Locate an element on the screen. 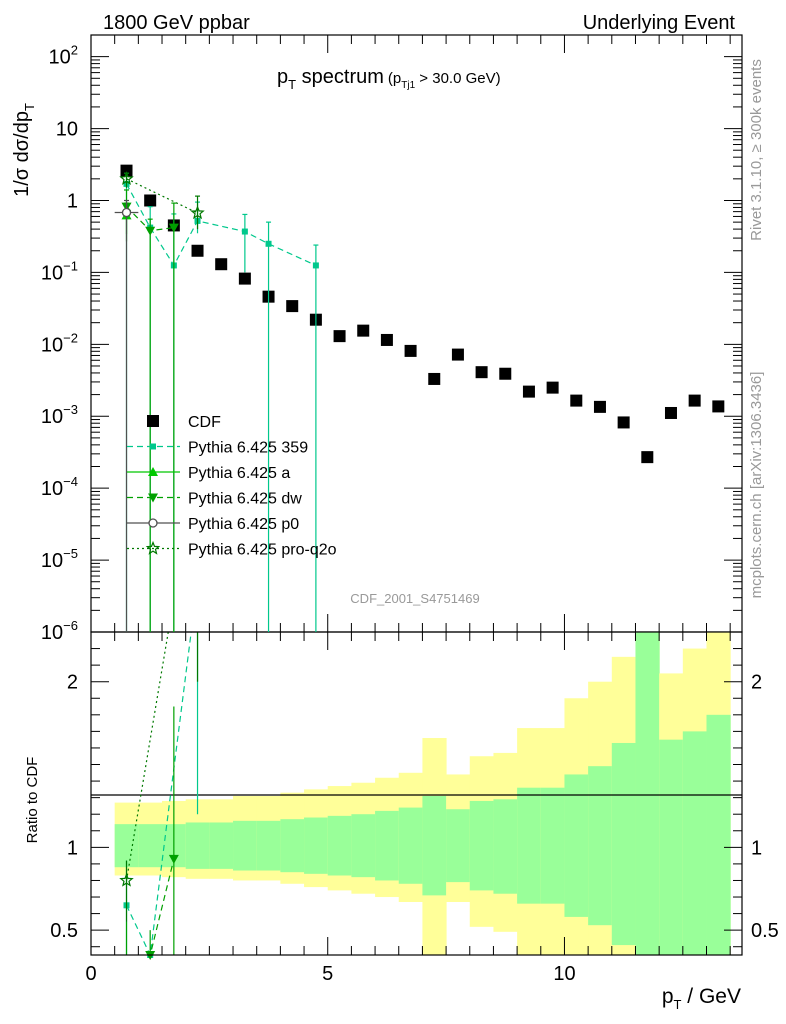 Image resolution: width=786 pixels, height=1024 pixels. legend-item: Pythia 6.425 pro-q2o is located at coordinates (232, 549).